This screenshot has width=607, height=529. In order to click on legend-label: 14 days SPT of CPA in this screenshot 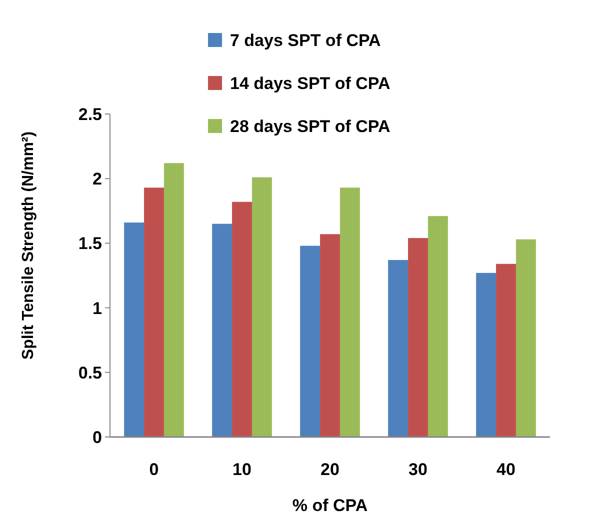, I will do `click(310, 83)`.